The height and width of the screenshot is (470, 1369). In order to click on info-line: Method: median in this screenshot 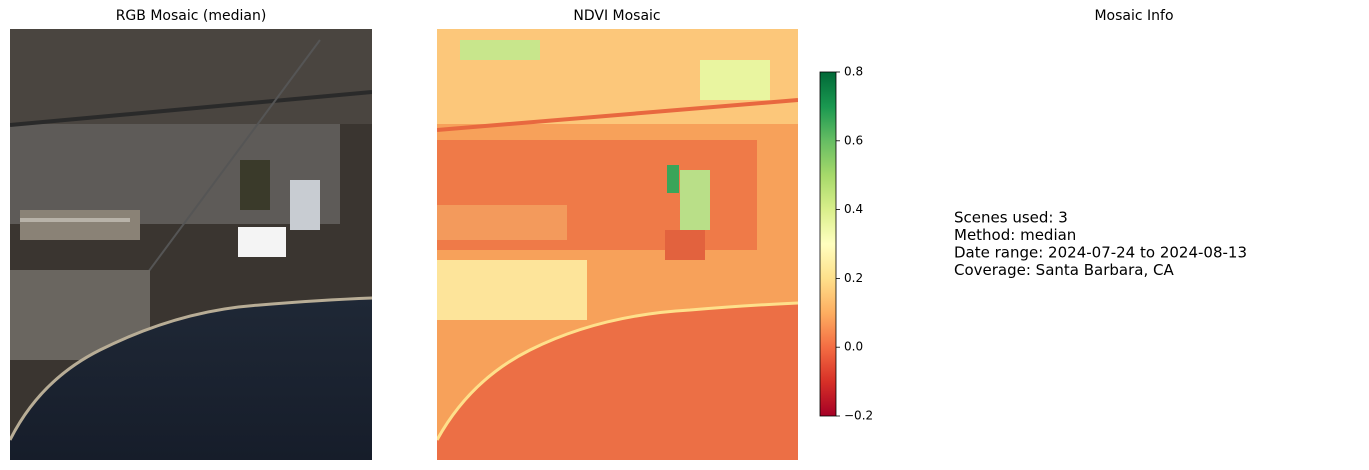, I will do `click(1015, 235)`.